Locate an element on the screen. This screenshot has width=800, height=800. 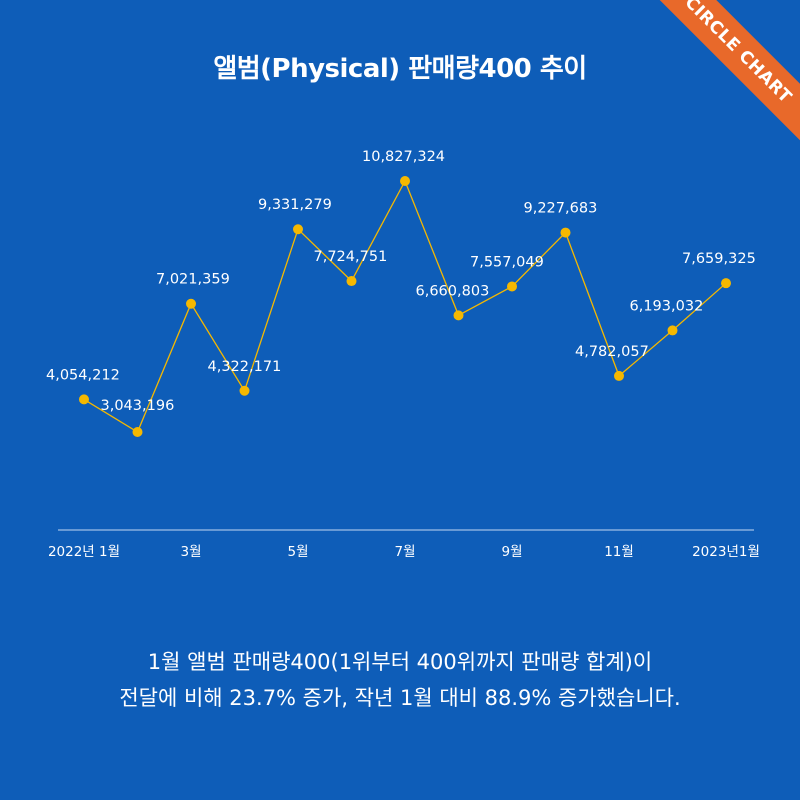
summary-line-2: 전달에 비해 23.7% 증가, 작년 1월 대비 88.9% 증가했습니다. is located at coordinates (400, 698).